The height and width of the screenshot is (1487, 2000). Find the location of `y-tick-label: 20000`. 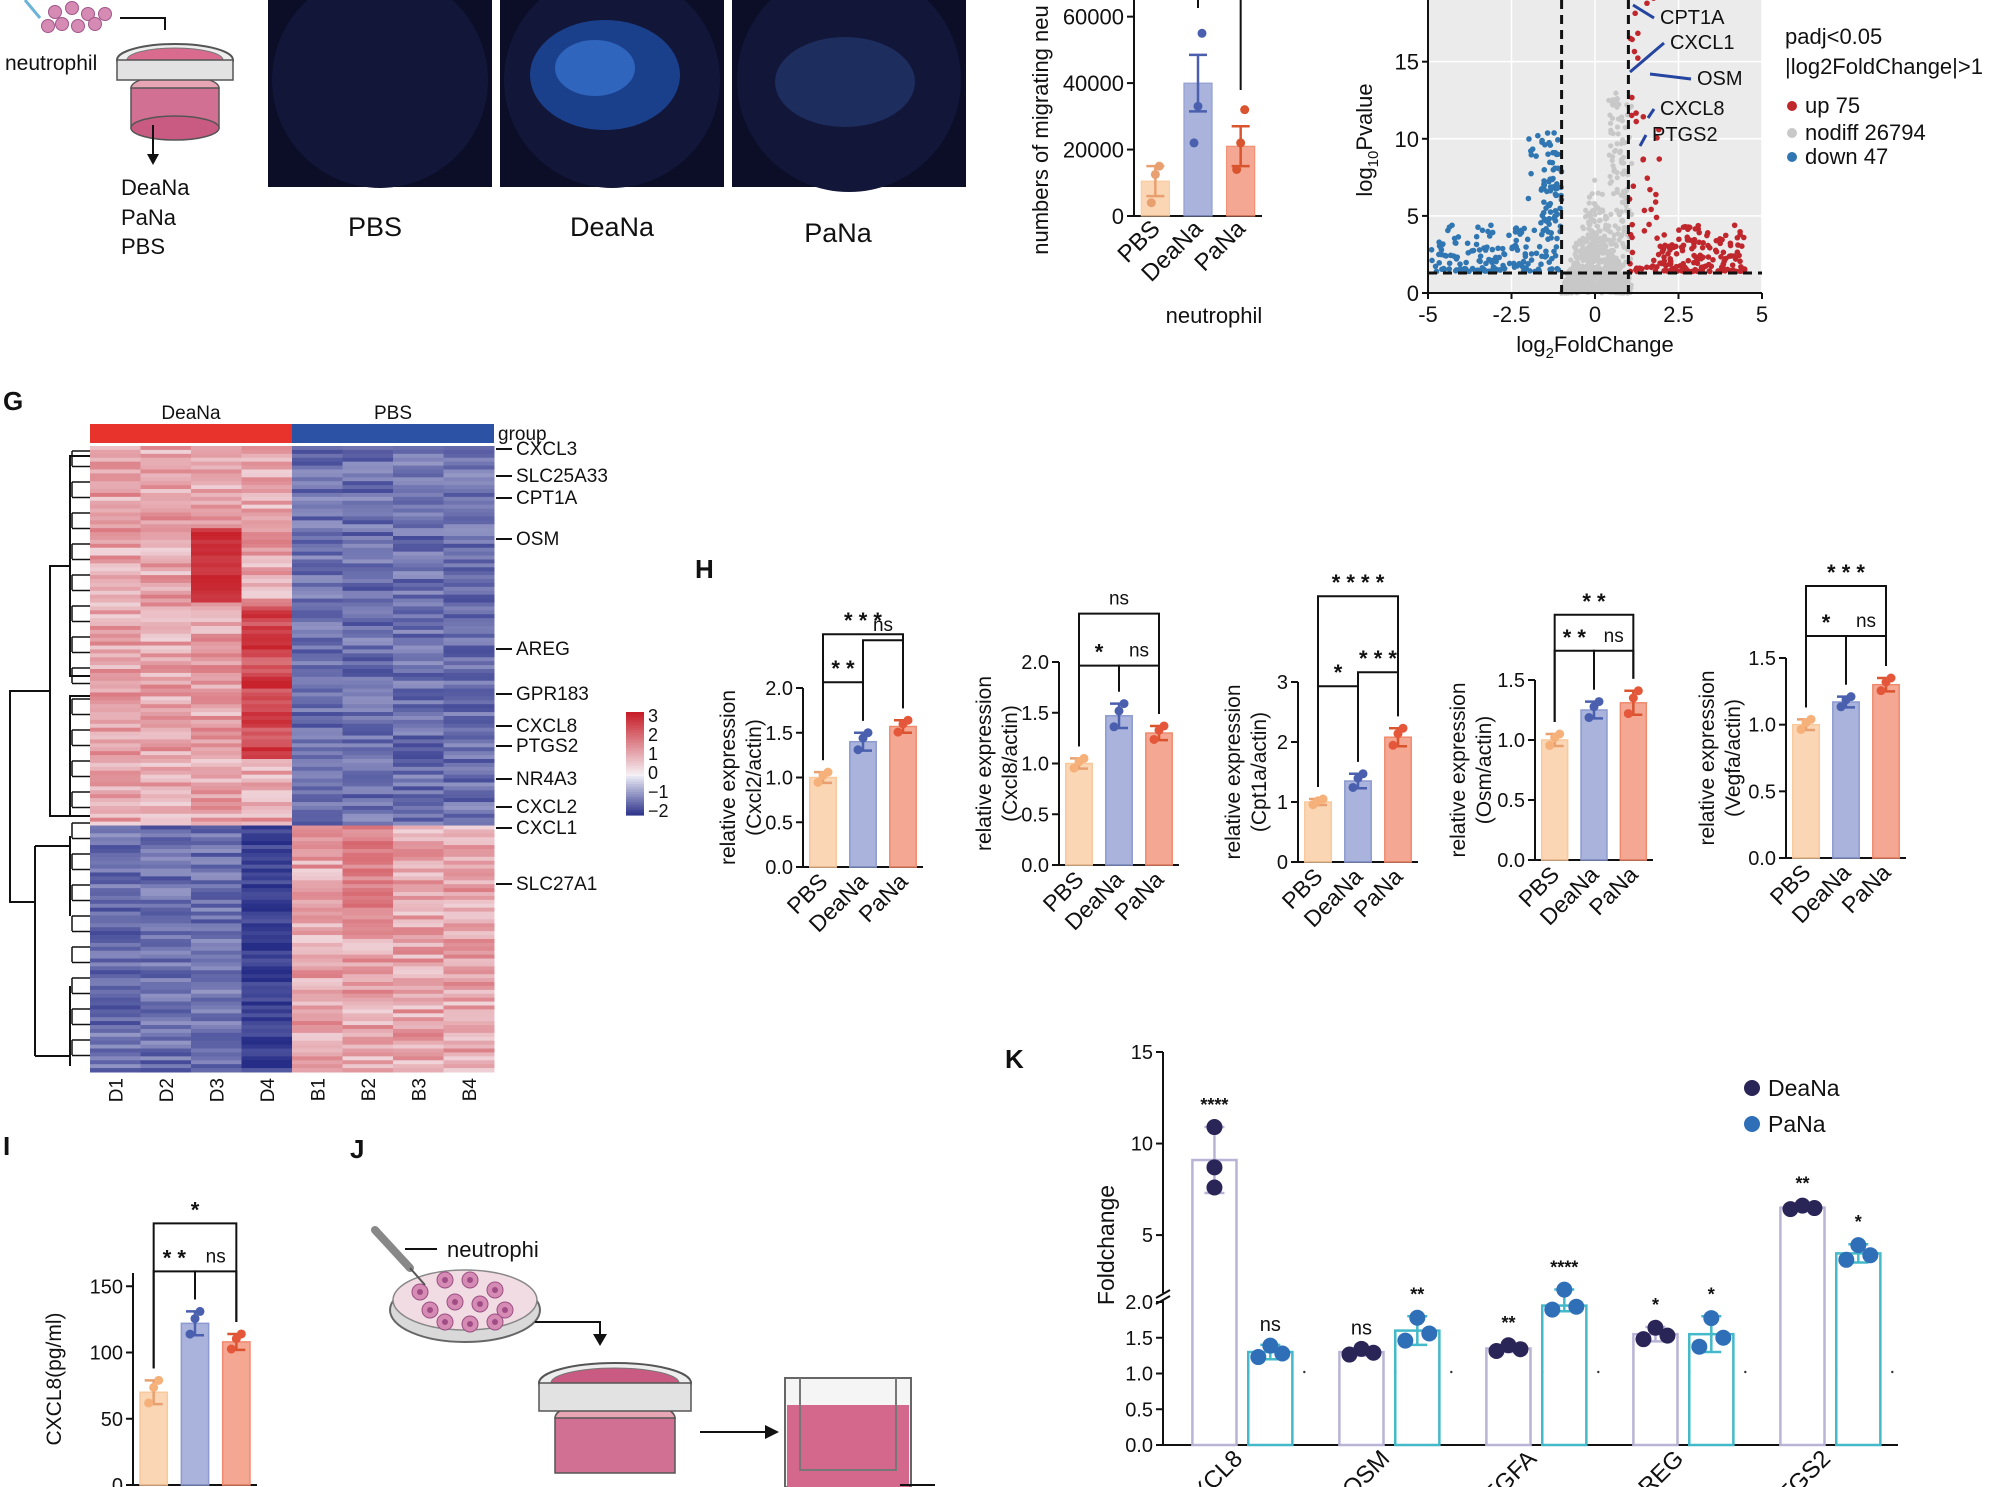

y-tick-label: 20000 is located at coordinates (1093, 150).